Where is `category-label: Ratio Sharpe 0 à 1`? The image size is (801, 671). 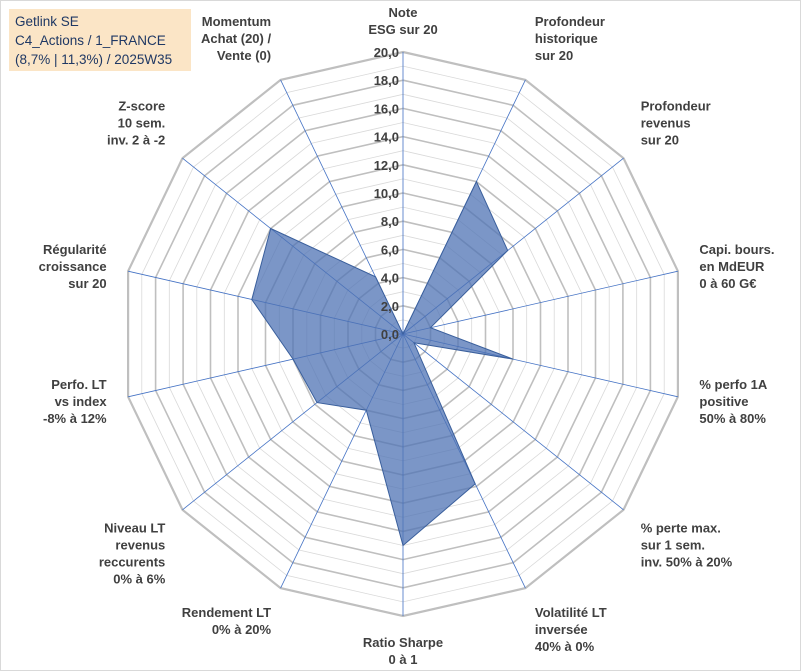
category-label: Ratio Sharpe 0 à 1 is located at coordinates (403, 651).